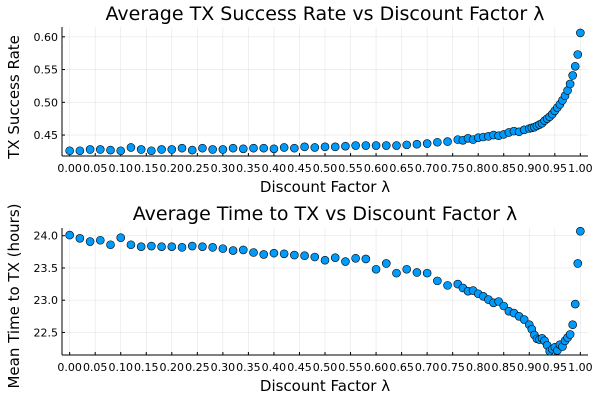  I want to click on success-rate-x-tick-label: 0.75, so click(452, 168).